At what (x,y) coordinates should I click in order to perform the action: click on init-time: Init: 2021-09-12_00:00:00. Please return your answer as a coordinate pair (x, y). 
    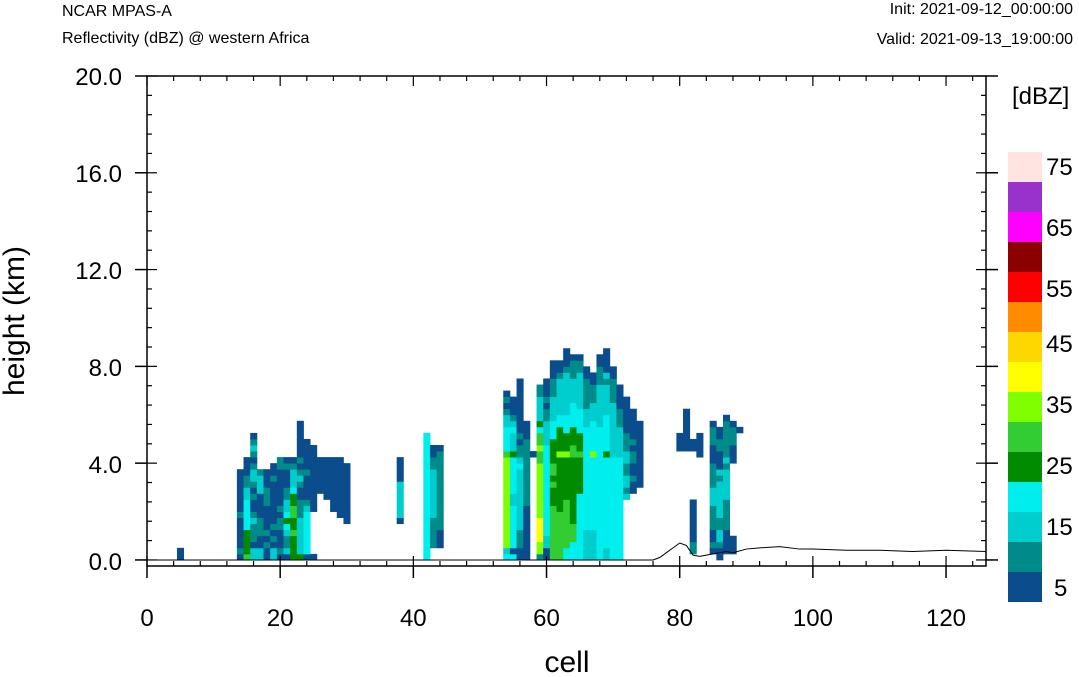
    Looking at the image, I should click on (981, 9).